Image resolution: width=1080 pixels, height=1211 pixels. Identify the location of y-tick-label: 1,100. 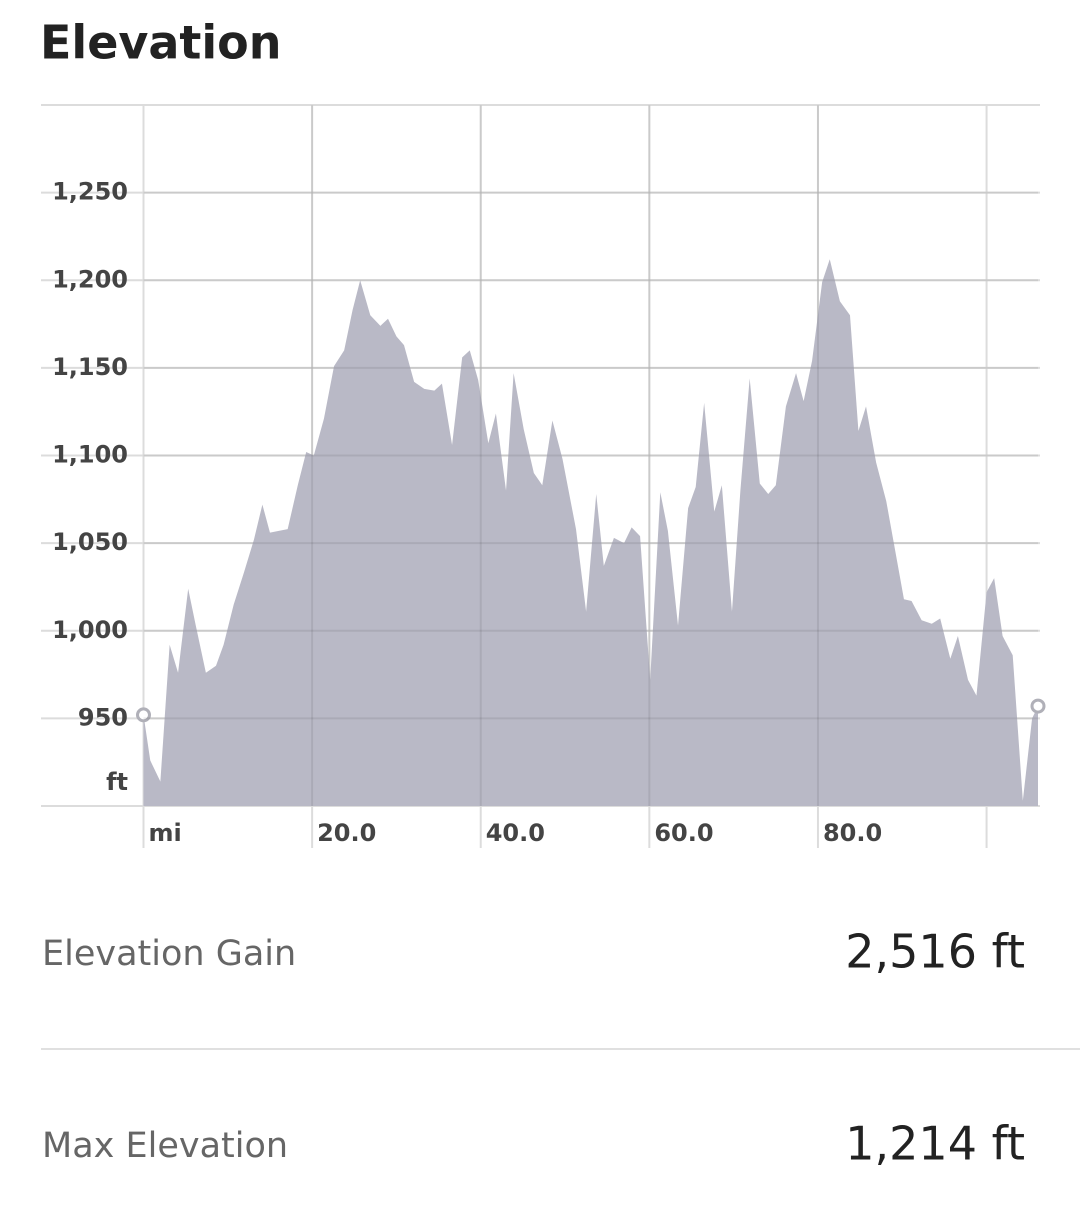
(90, 455).